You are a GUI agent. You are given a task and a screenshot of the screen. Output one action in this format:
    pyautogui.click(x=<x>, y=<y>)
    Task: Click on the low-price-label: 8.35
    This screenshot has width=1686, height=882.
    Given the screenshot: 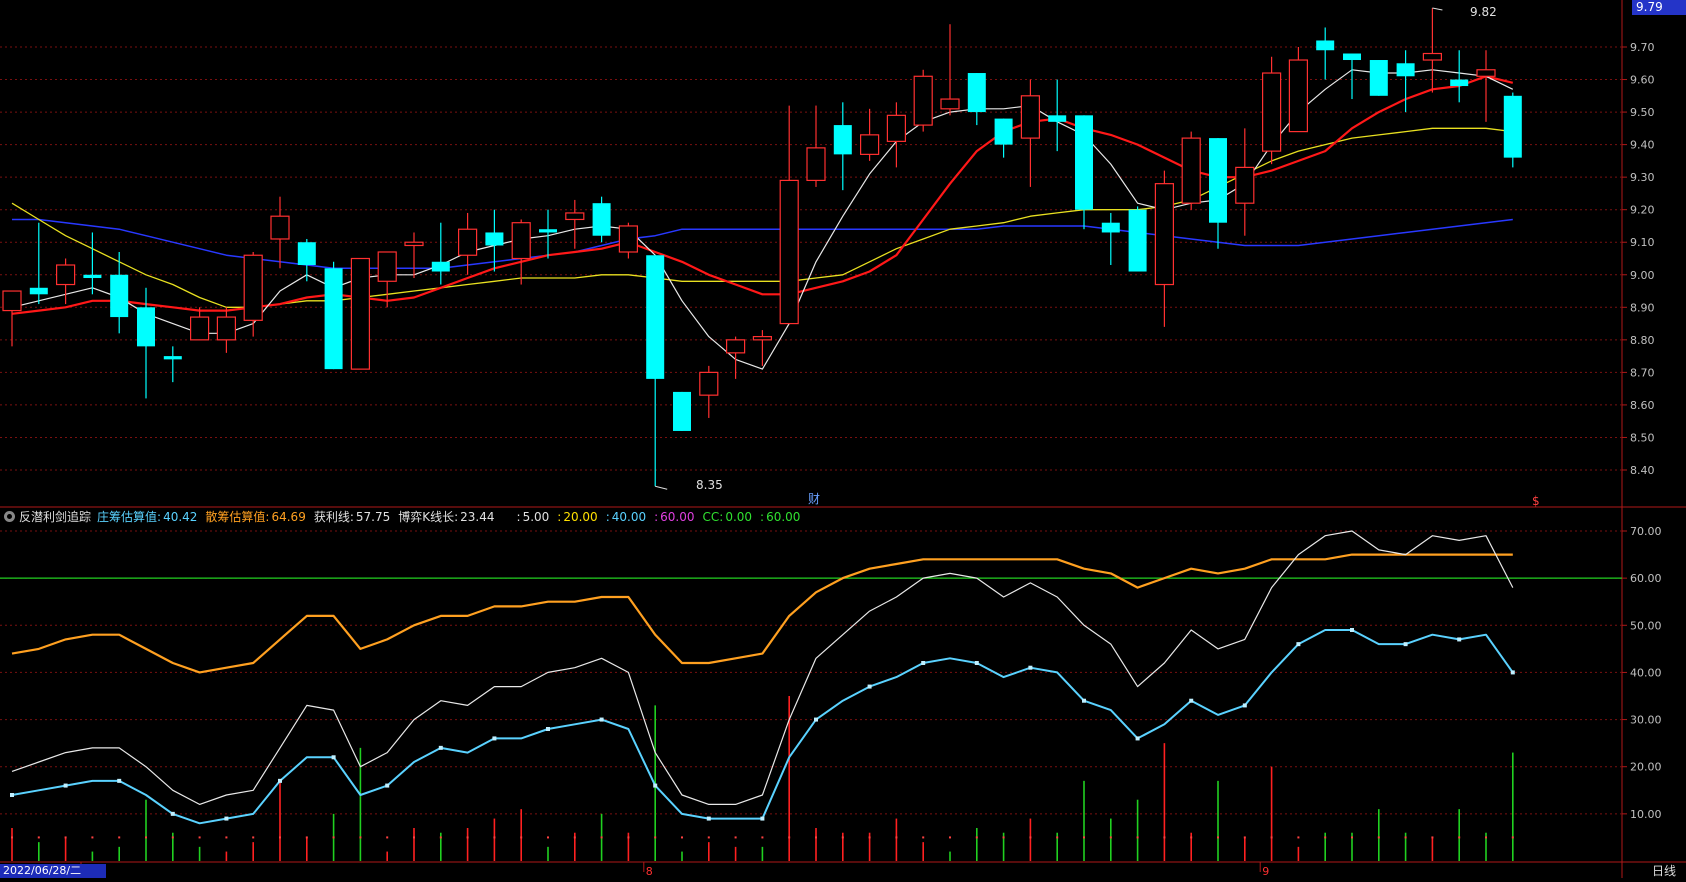 What is the action you would take?
    pyautogui.click(x=709, y=485)
    